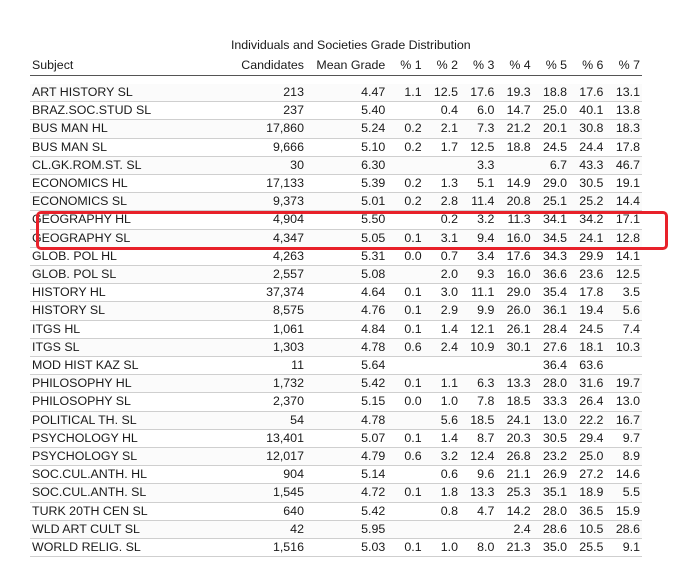 The image size is (682, 578). What do you see at coordinates (441, 111) in the screenshot?
I see `cell-pct-2: 0.4` at bounding box center [441, 111].